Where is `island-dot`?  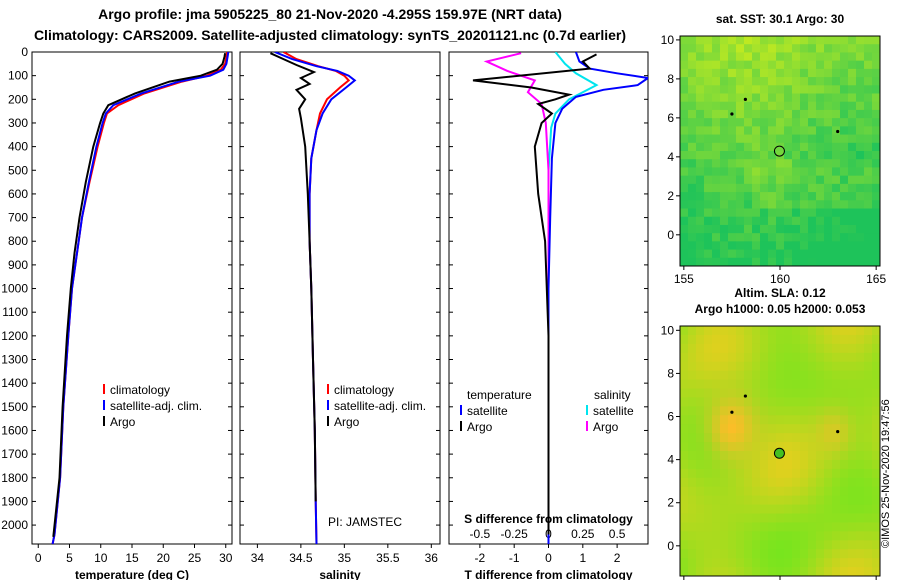 island-dot is located at coordinates (838, 432).